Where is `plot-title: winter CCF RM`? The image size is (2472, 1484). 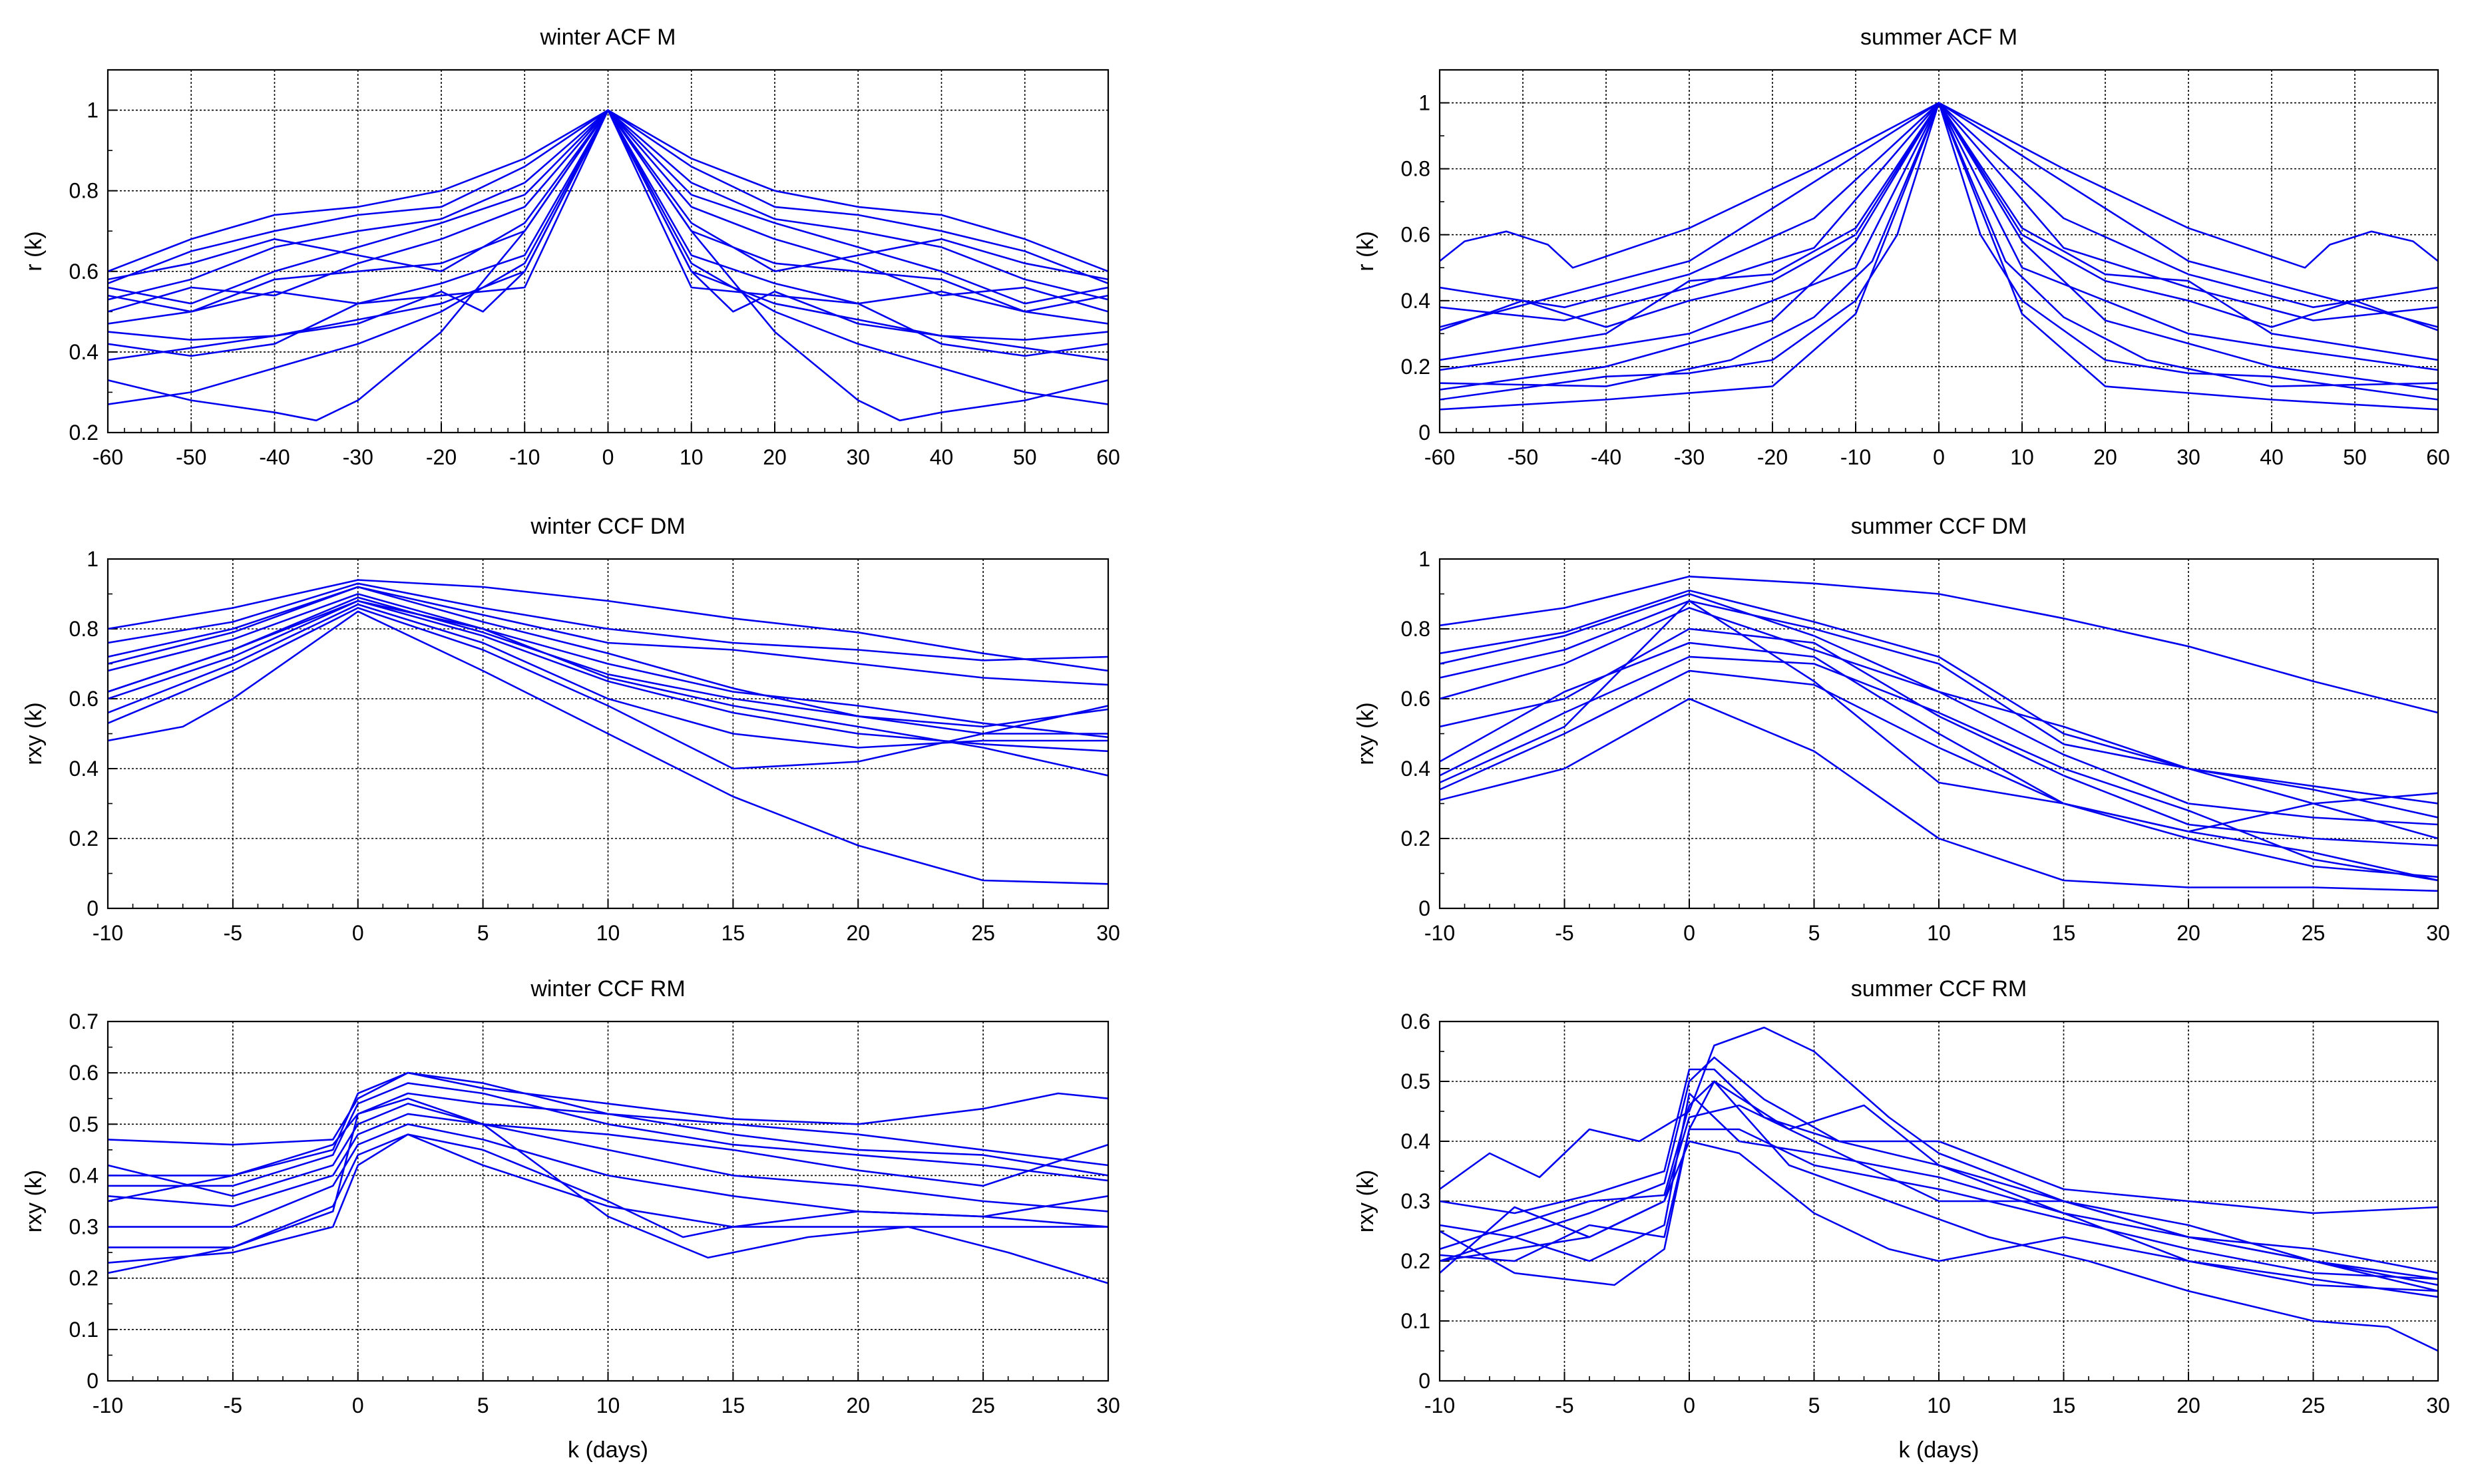 plot-title: winter CCF RM is located at coordinates (607, 989).